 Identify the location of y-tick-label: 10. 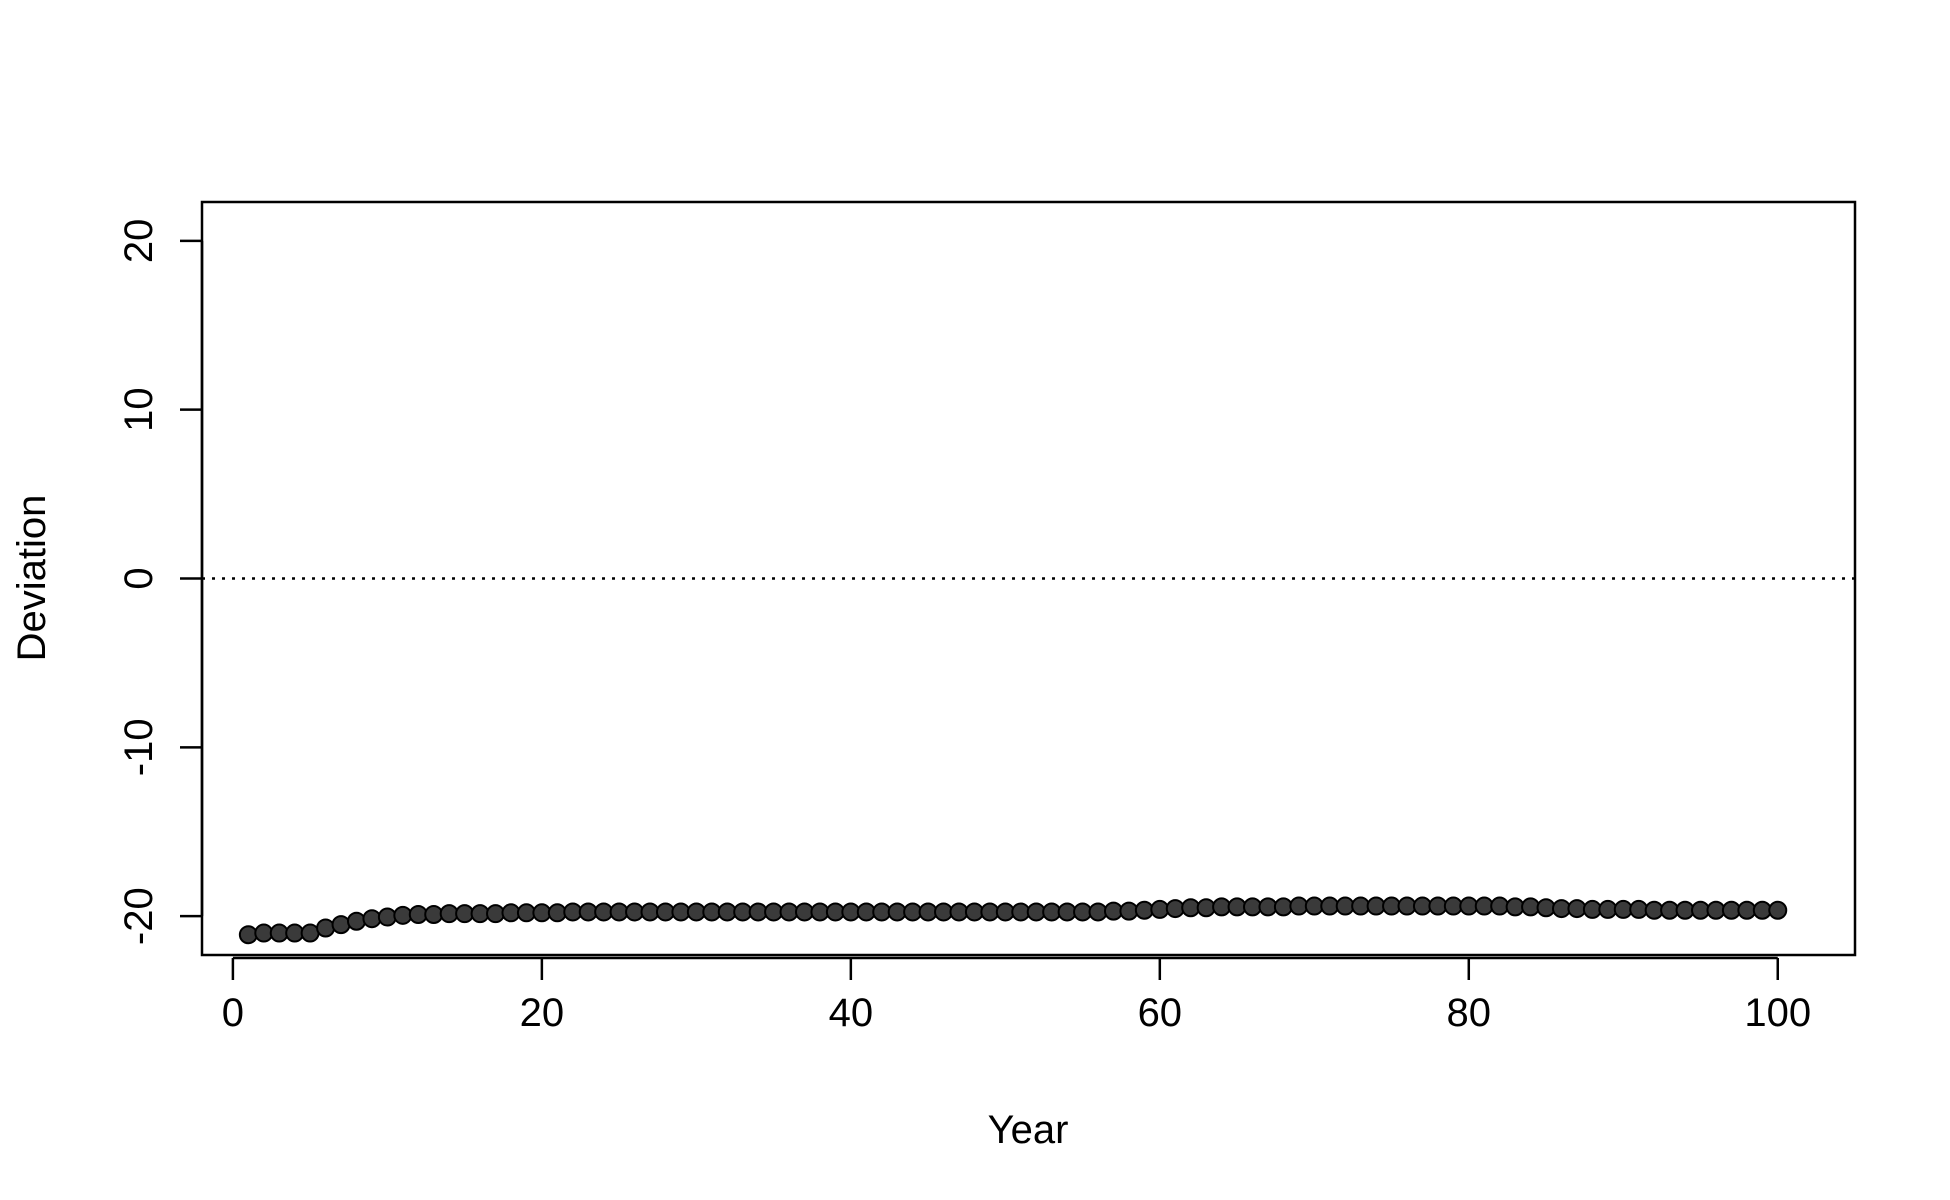
(139, 409).